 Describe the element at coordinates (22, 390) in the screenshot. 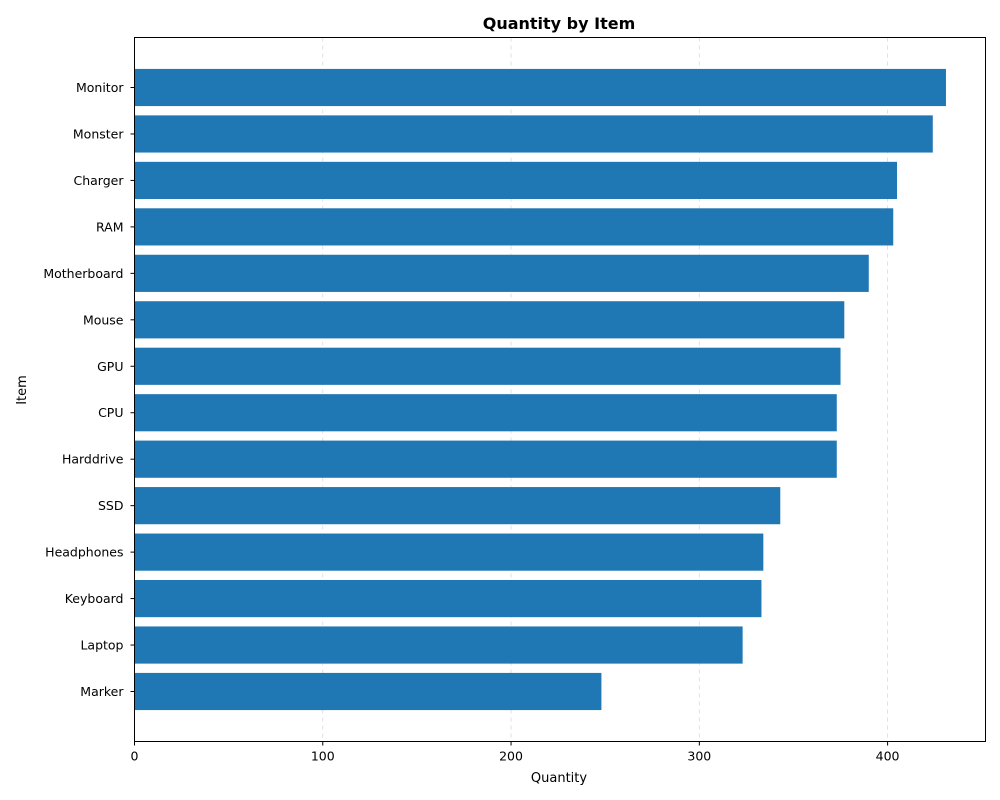

I see `y-axis-label: Item` at that location.